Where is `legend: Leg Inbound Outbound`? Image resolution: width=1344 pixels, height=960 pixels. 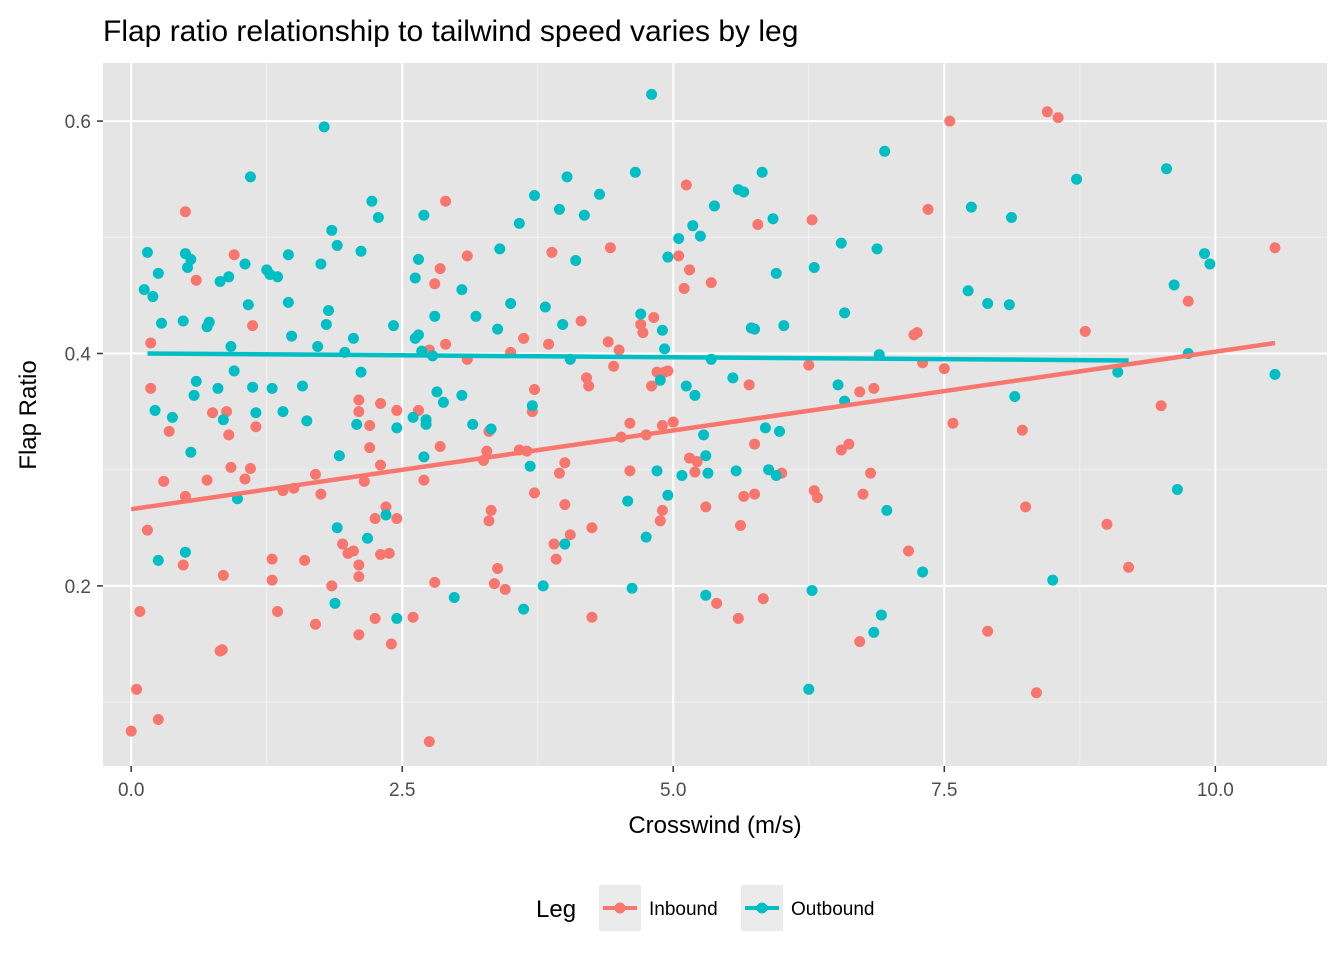 legend: Leg Inbound Outbound is located at coordinates (705, 908).